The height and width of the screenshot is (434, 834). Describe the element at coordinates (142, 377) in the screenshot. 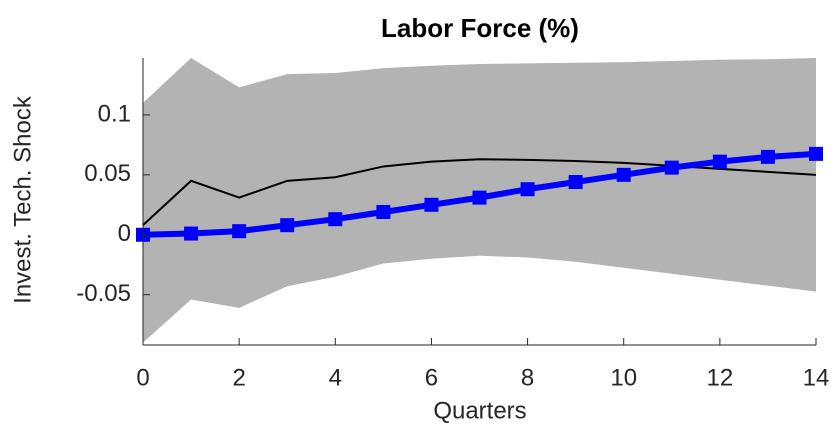

I see `x-tick-label: 0` at that location.